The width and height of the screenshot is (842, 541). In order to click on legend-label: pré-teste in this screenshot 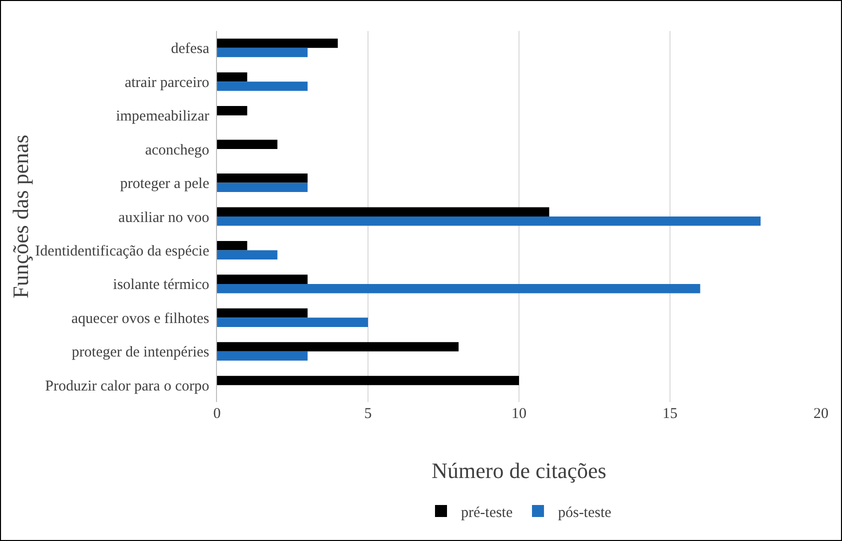, I will do `click(487, 512)`.